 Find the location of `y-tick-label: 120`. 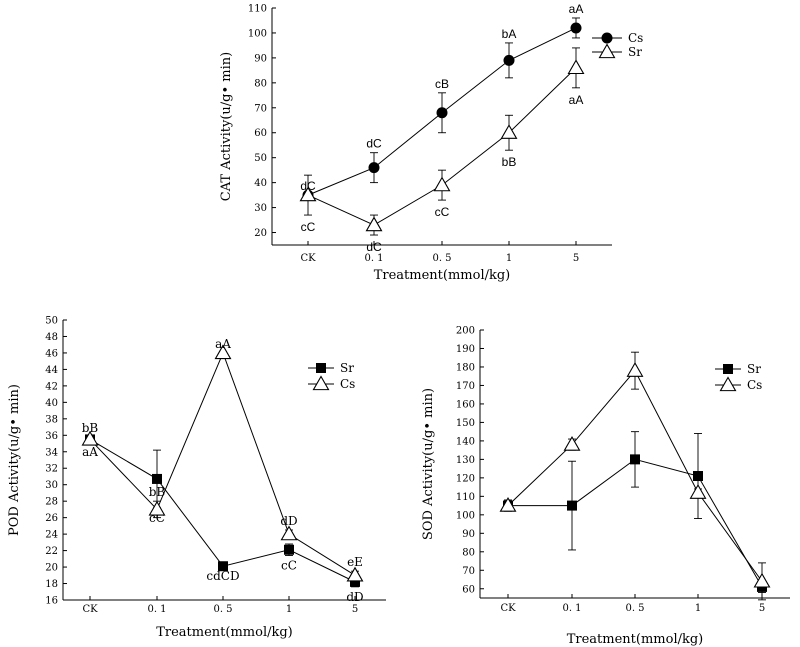

y-tick-label: 120 is located at coordinates (465, 478).